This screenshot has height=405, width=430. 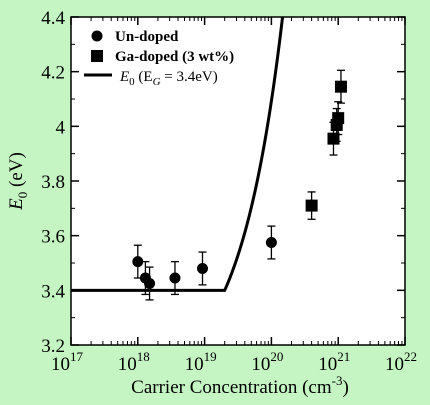 I want to click on y-tick-label: 4.4, so click(x=53, y=18).